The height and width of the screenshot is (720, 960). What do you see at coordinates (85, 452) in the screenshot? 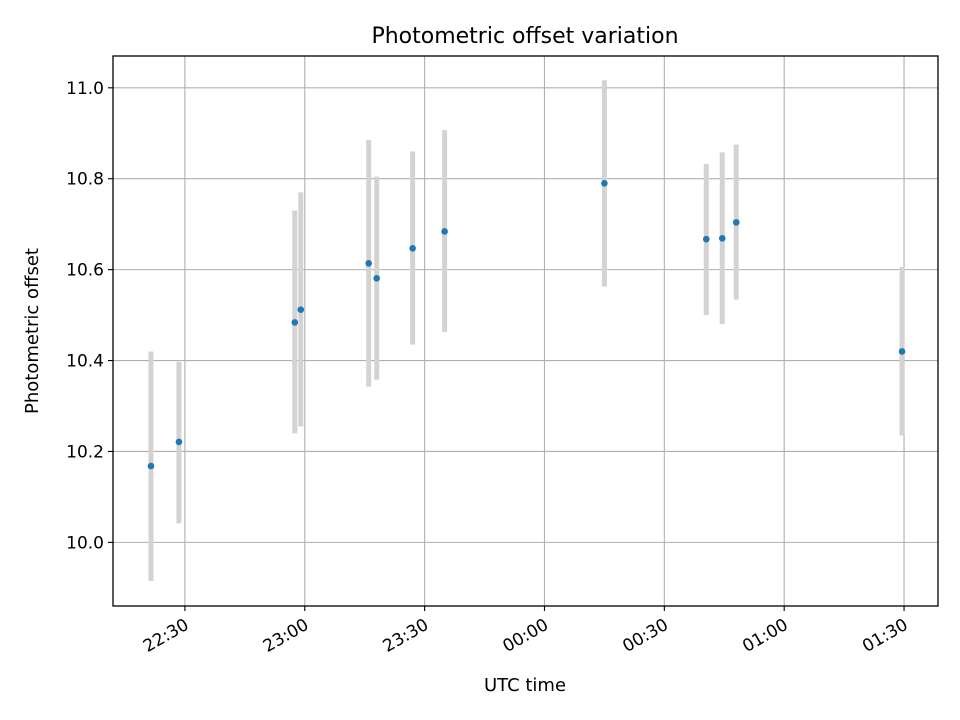
I see `y-tick-label: 10.2` at bounding box center [85, 452].